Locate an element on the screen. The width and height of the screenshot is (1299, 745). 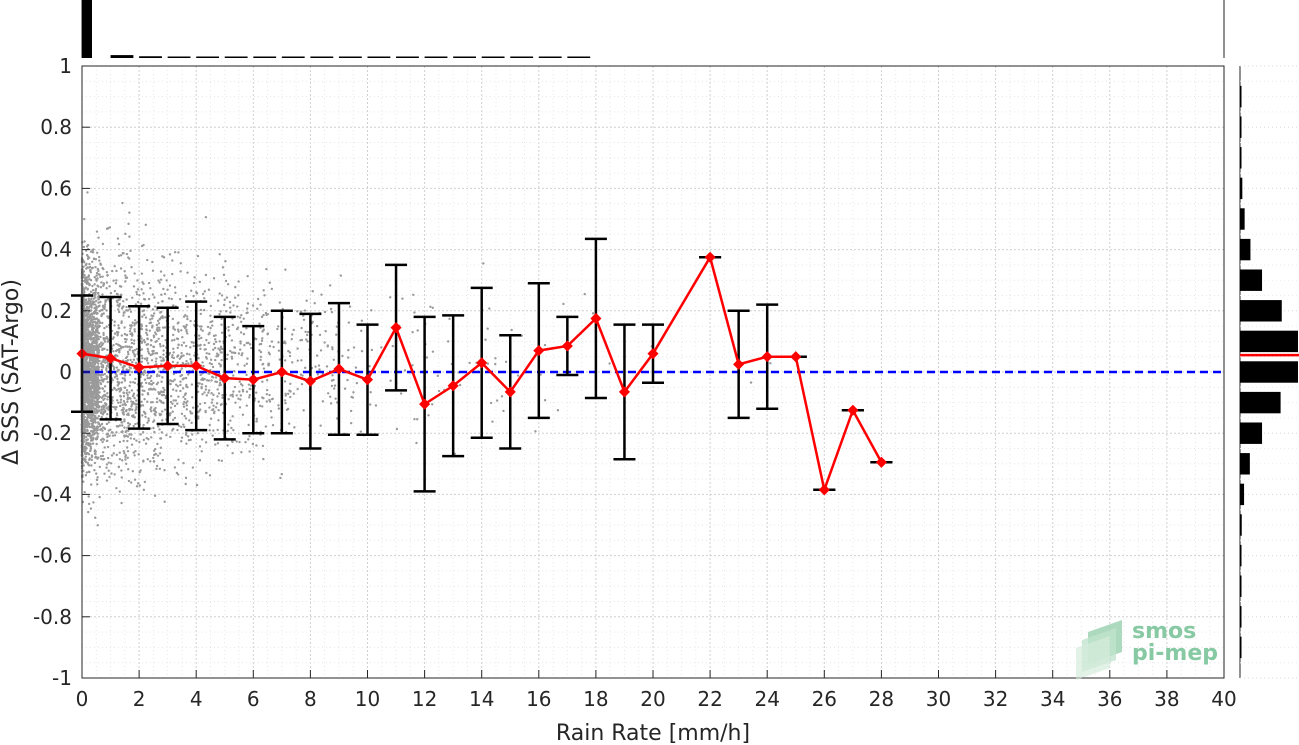
top-hist-bar is located at coordinates (550, 57).